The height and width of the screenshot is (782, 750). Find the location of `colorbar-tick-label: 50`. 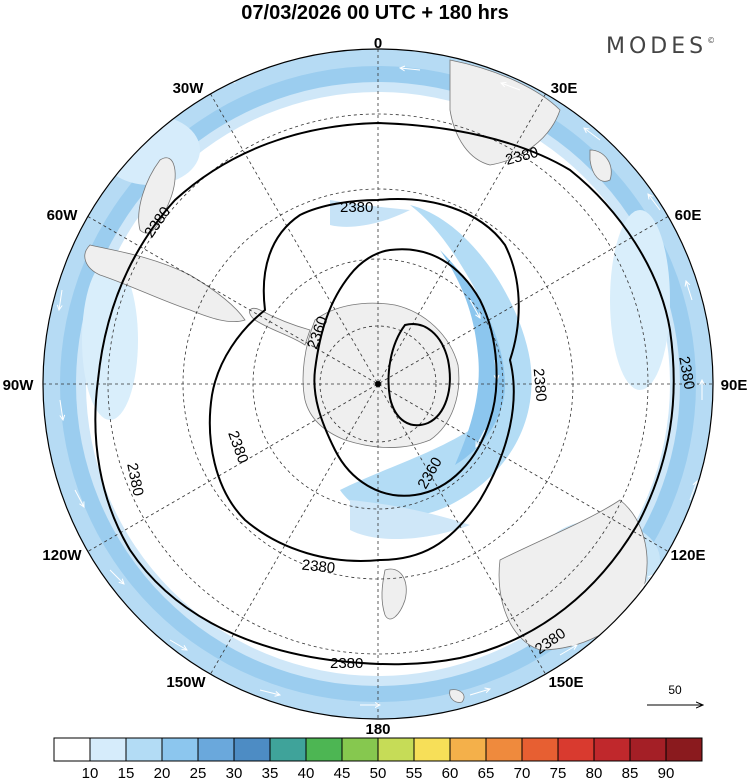

colorbar-tick-label: 50 is located at coordinates (378, 773).